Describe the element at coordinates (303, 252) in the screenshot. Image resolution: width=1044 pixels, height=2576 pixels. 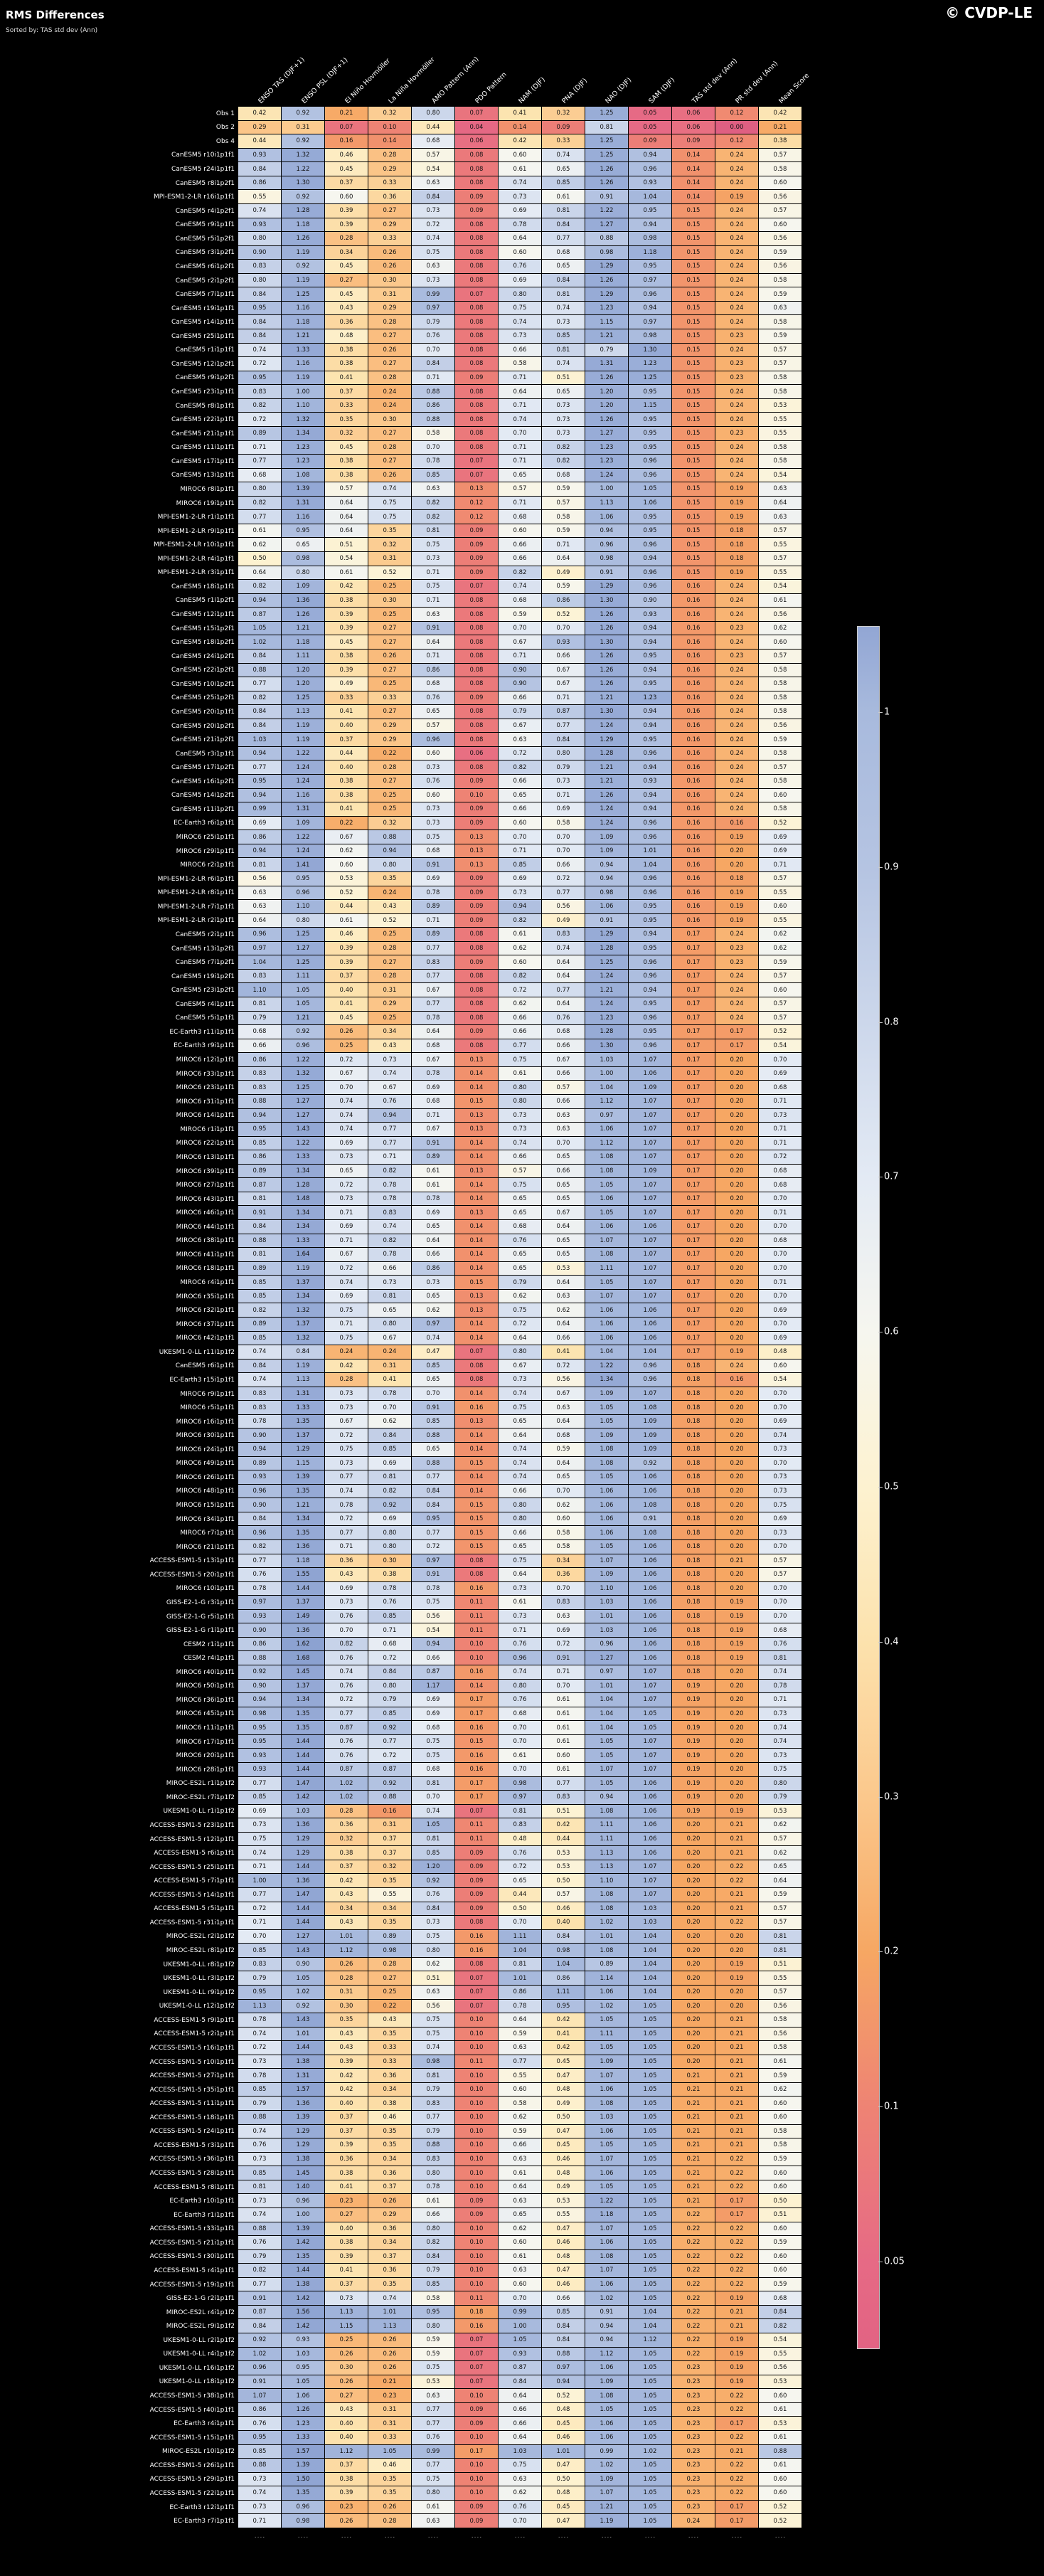
I see `heatmap-cell: 1.19` at that location.